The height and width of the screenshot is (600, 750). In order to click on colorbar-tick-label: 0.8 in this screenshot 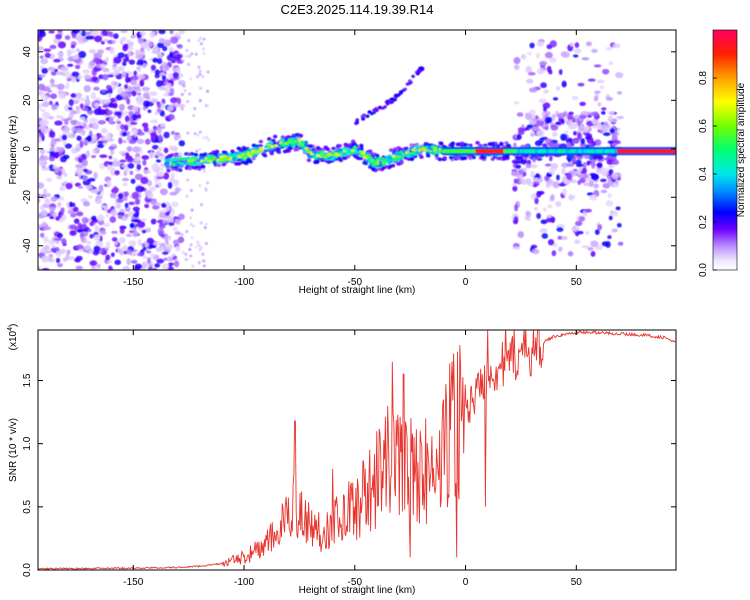, I will do `click(703, 78)`.